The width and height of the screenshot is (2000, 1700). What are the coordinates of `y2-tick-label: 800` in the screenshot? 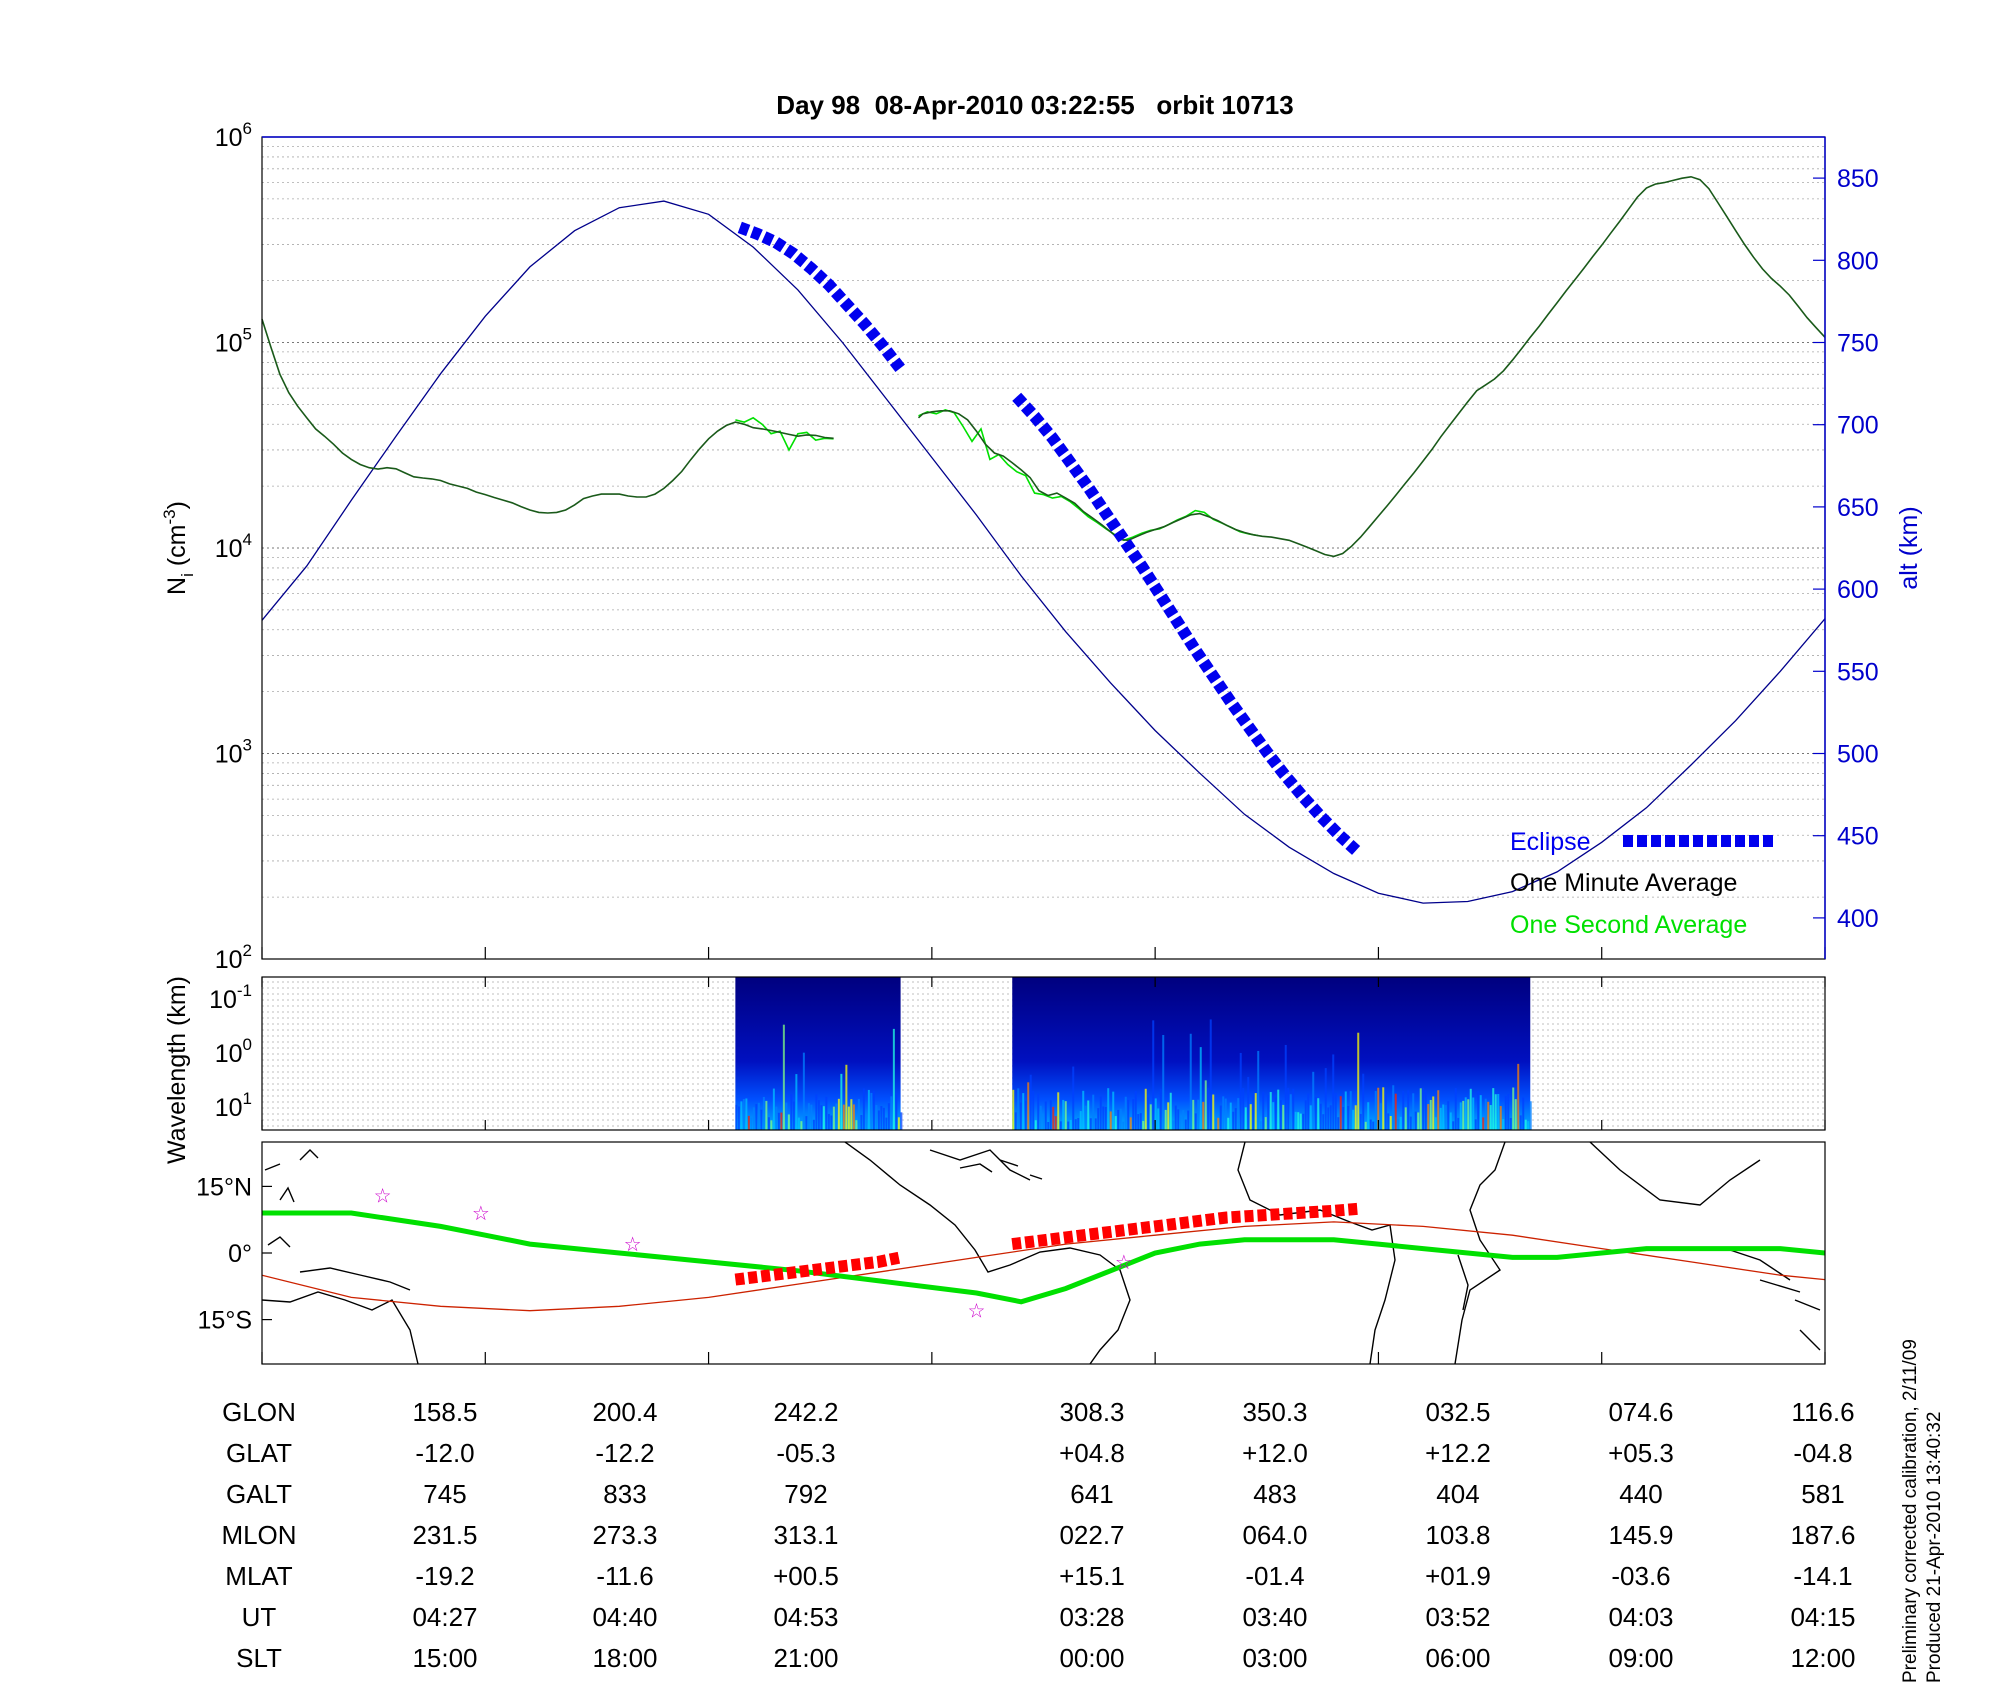 It's located at (1858, 261).